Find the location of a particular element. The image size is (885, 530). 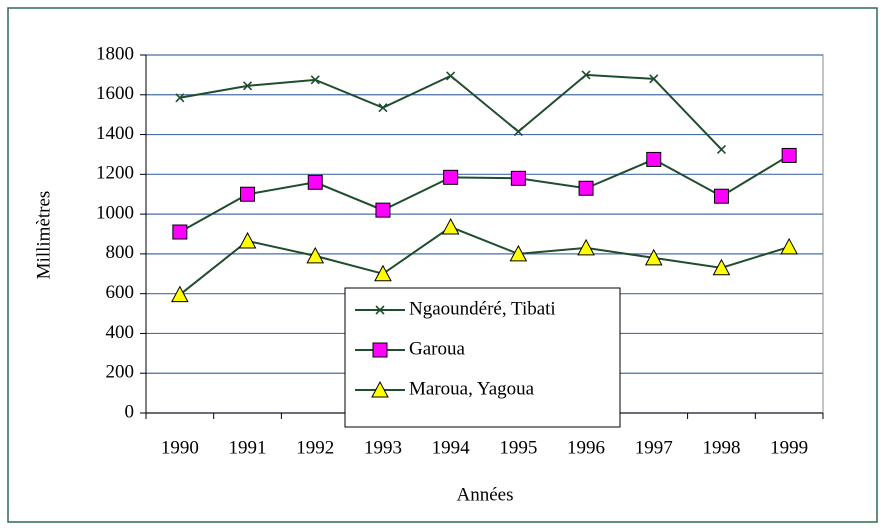

y-tick-label: 1600 is located at coordinates (115, 93).